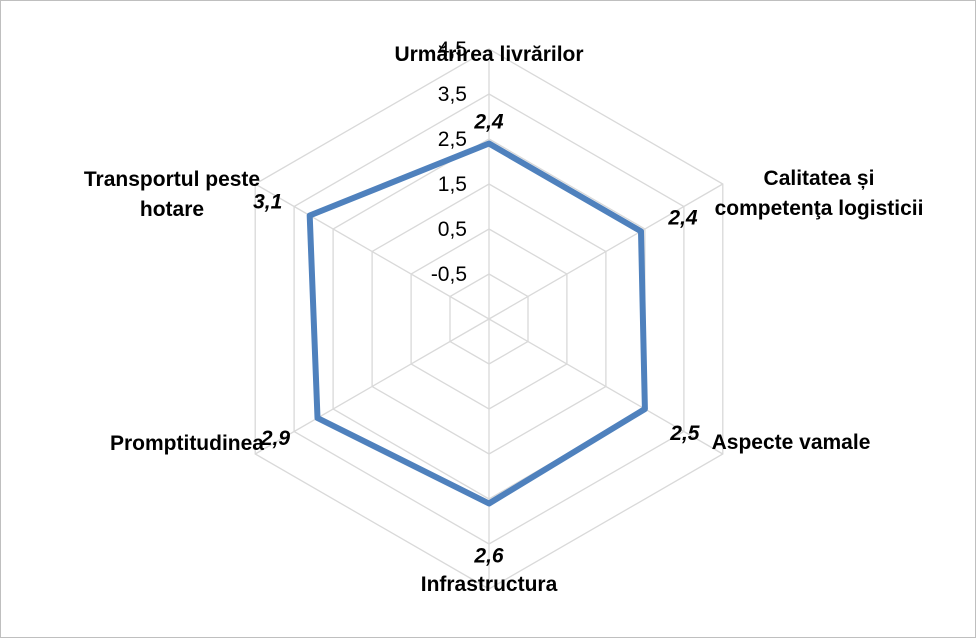 This screenshot has height=639, width=976. I want to click on data-label: 2,9, so click(275, 438).